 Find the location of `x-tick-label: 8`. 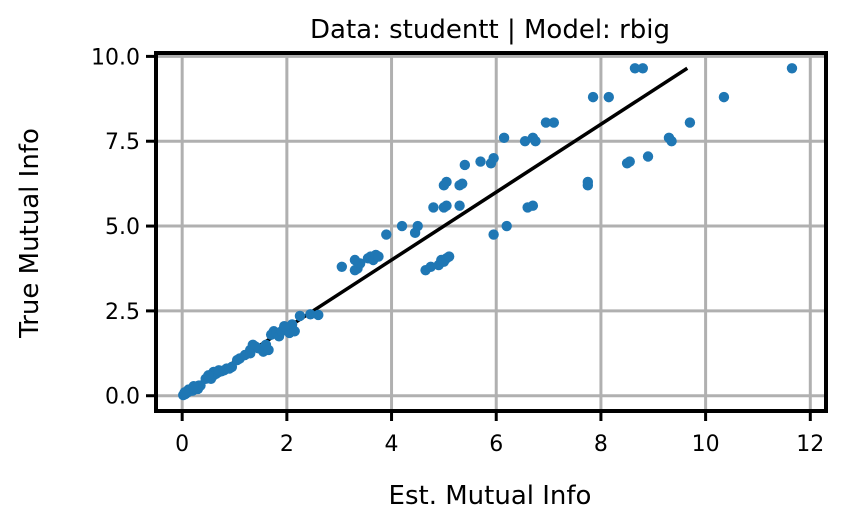

x-tick-label: 8 is located at coordinates (601, 444).